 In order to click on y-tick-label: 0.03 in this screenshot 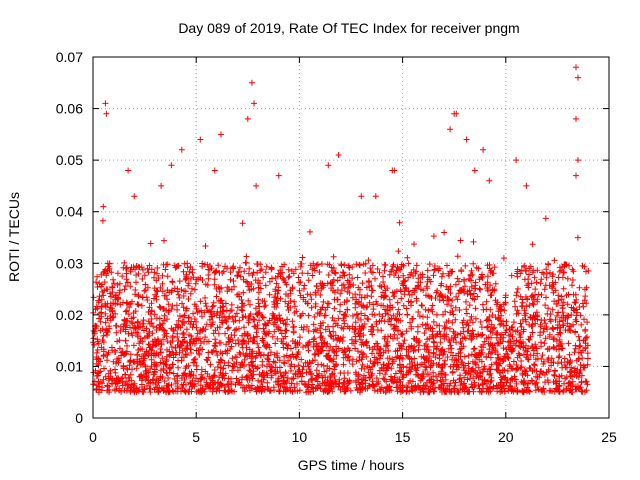, I will do `click(69, 263)`.